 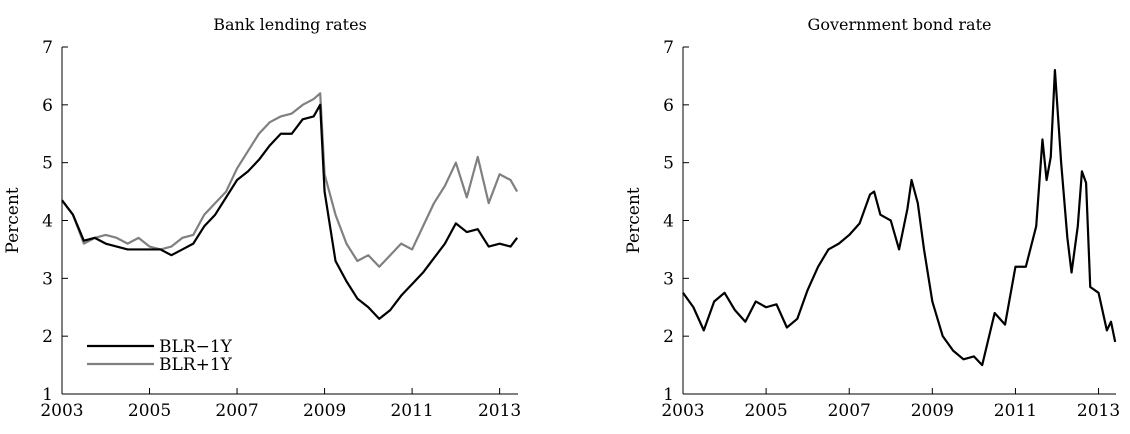 What do you see at coordinates (196, 347) in the screenshot?
I see `legend-label: BLR−1Y` at bounding box center [196, 347].